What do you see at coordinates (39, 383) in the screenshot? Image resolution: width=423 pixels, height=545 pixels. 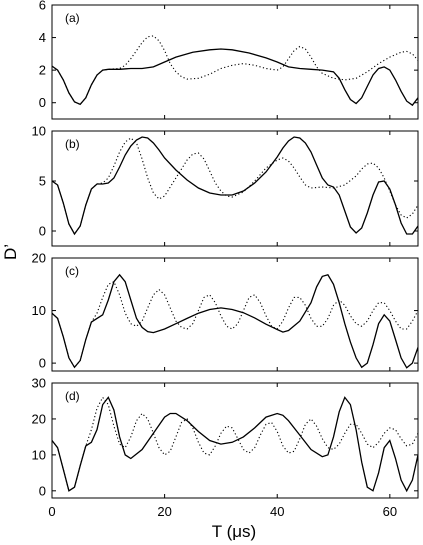 I see `y-tick-label: 30` at bounding box center [39, 383].